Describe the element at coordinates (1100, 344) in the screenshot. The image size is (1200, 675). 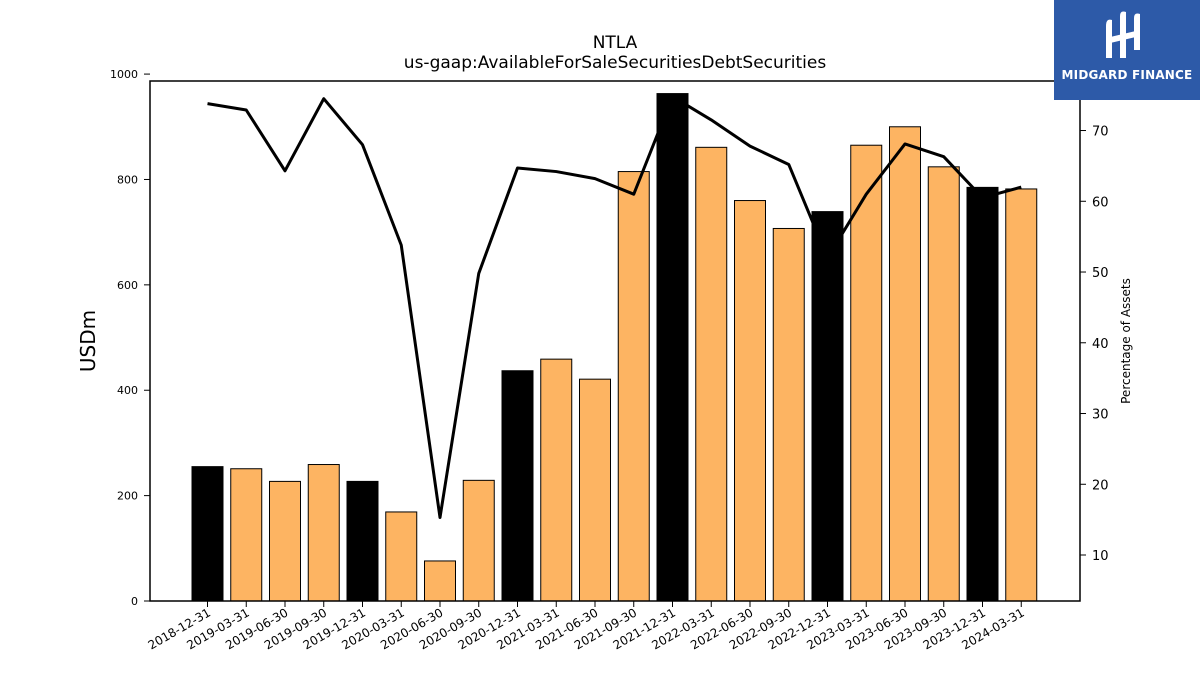
I see `y2-tick-label: 40` at that location.